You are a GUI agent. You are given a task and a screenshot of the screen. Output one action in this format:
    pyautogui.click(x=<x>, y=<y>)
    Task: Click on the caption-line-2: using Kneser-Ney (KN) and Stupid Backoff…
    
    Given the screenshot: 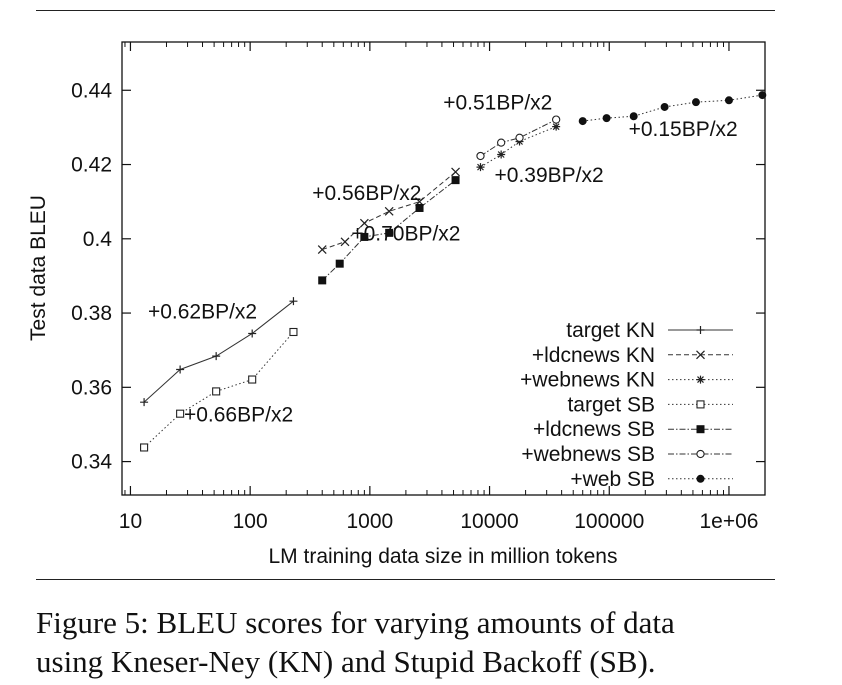 What is the action you would take?
    pyautogui.click(x=346, y=661)
    